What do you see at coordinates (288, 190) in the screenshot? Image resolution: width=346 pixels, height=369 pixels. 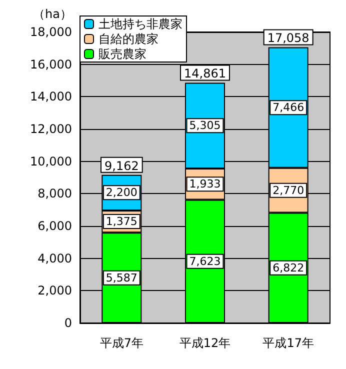 I see `data-label: 2,770` at bounding box center [288, 190].